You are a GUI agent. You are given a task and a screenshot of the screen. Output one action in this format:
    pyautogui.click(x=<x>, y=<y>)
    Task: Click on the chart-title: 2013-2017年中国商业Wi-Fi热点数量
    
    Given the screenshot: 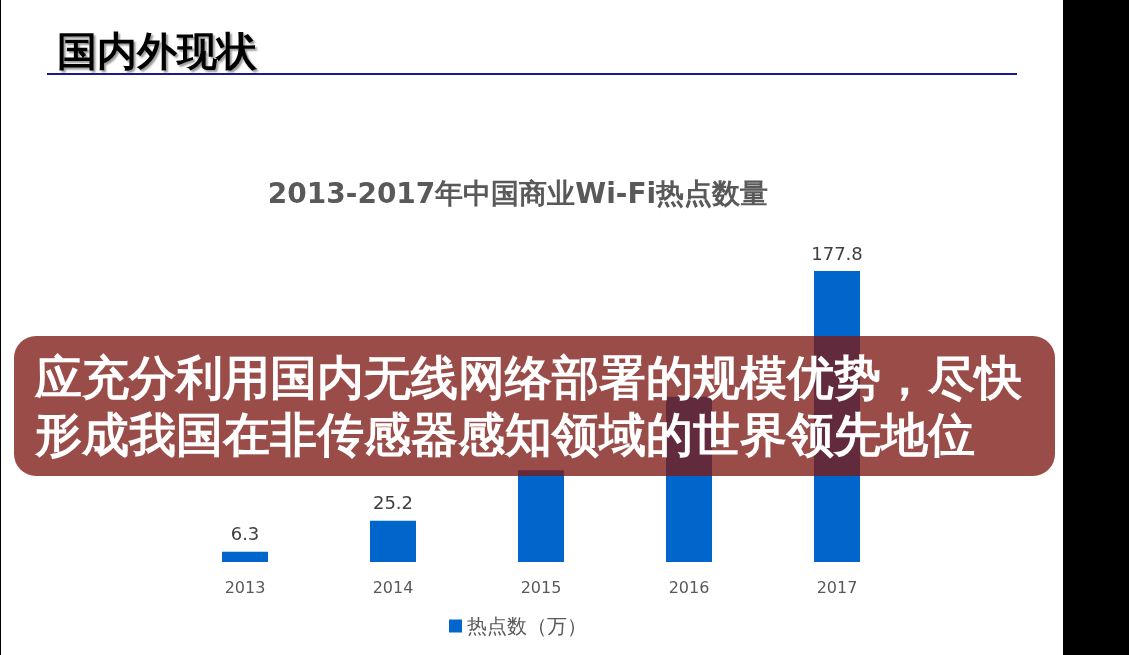 What is the action you would take?
    pyautogui.click(x=518, y=193)
    